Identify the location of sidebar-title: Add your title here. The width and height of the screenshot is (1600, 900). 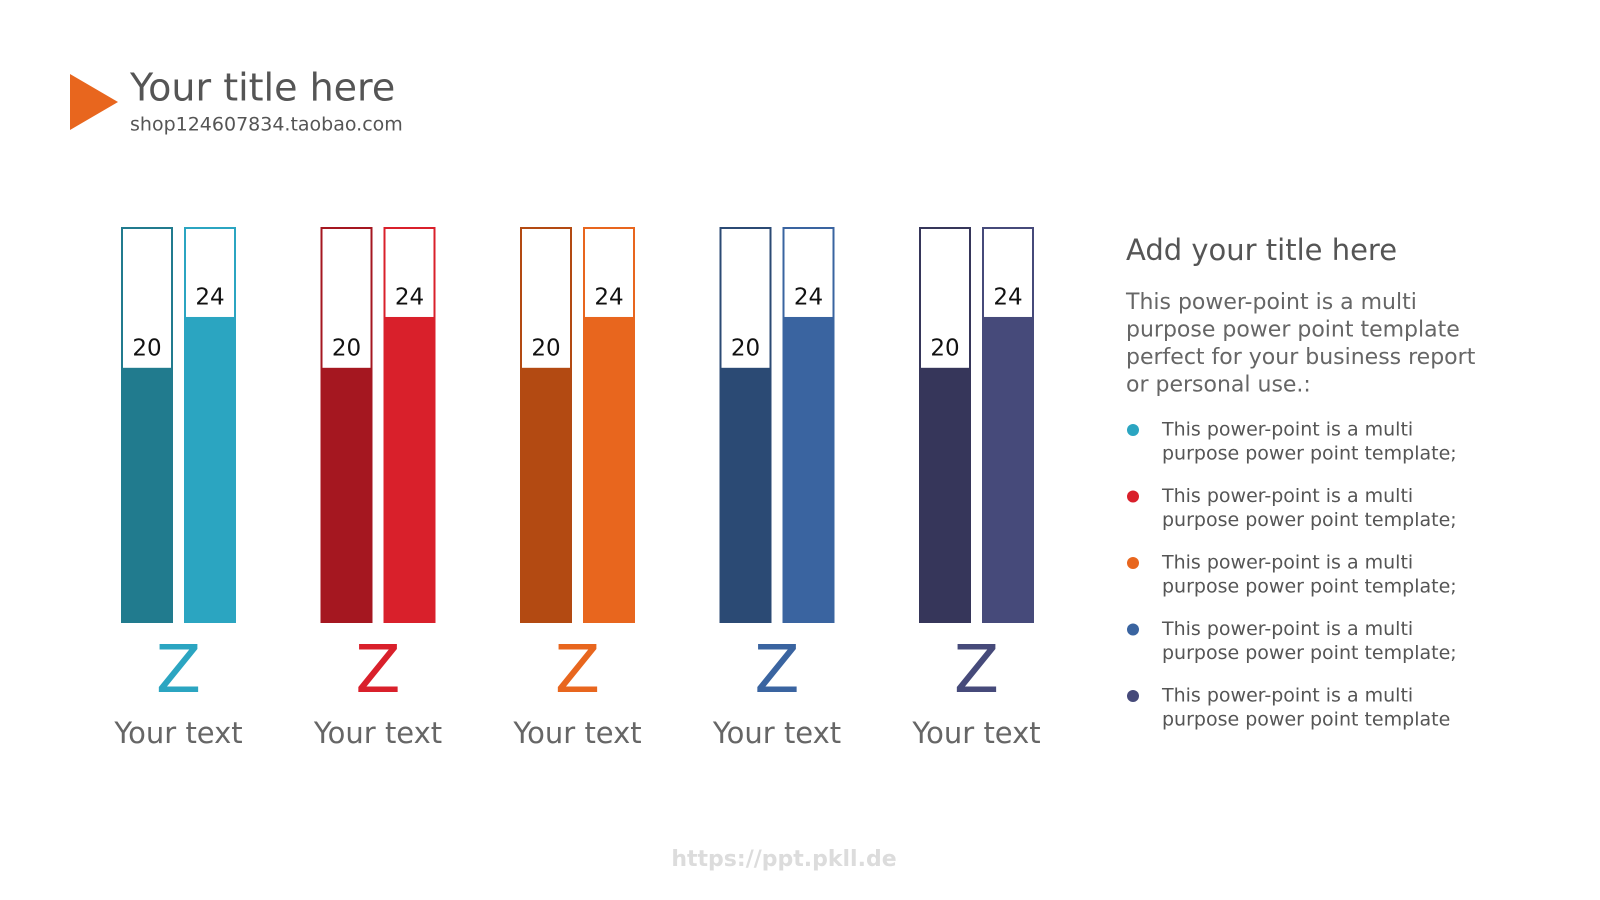
(1261, 250).